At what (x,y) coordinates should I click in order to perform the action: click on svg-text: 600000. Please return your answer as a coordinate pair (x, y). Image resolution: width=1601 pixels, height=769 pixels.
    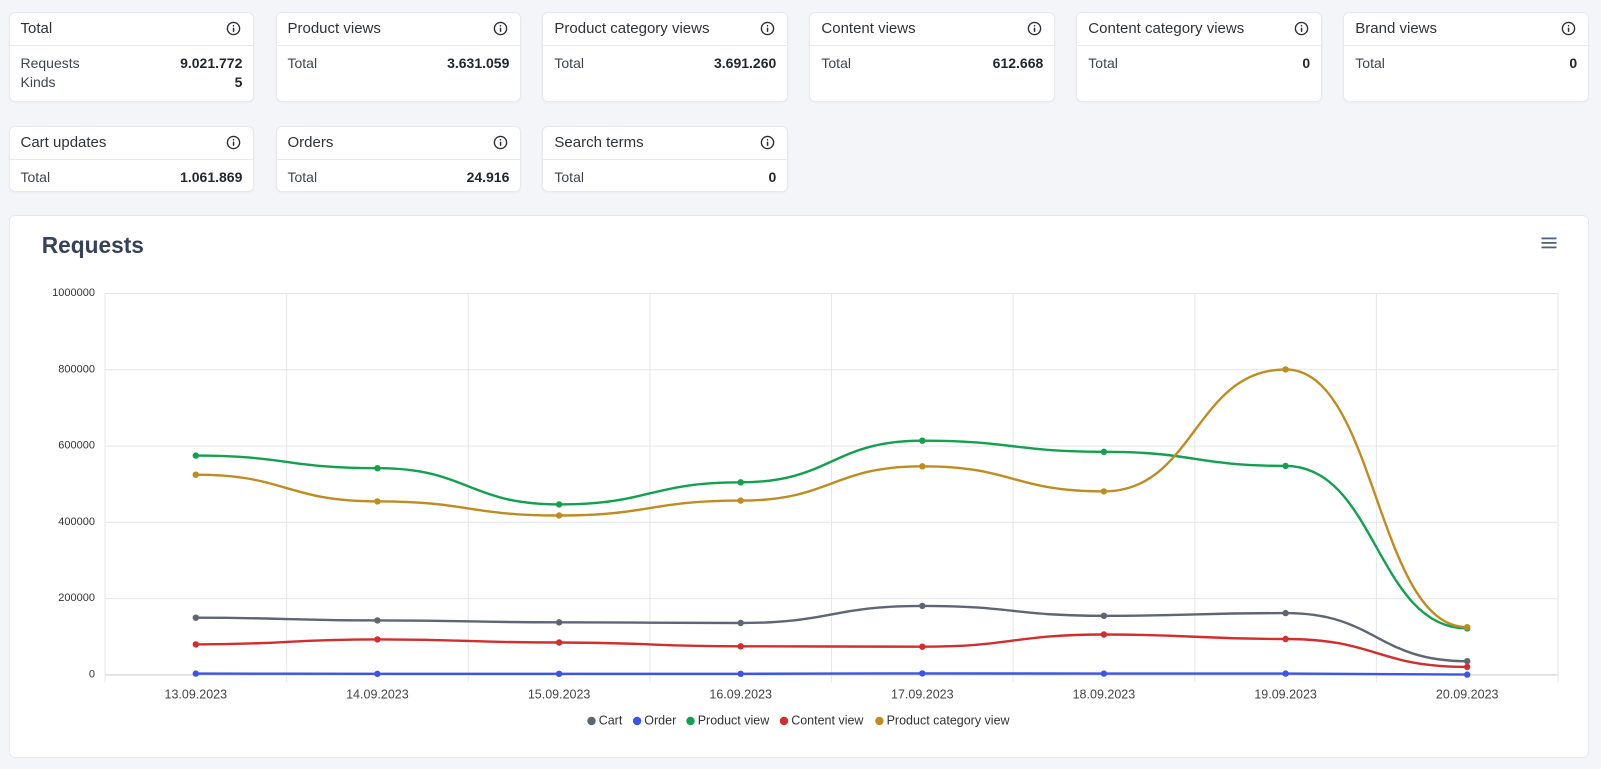
    Looking at the image, I should click on (76, 445).